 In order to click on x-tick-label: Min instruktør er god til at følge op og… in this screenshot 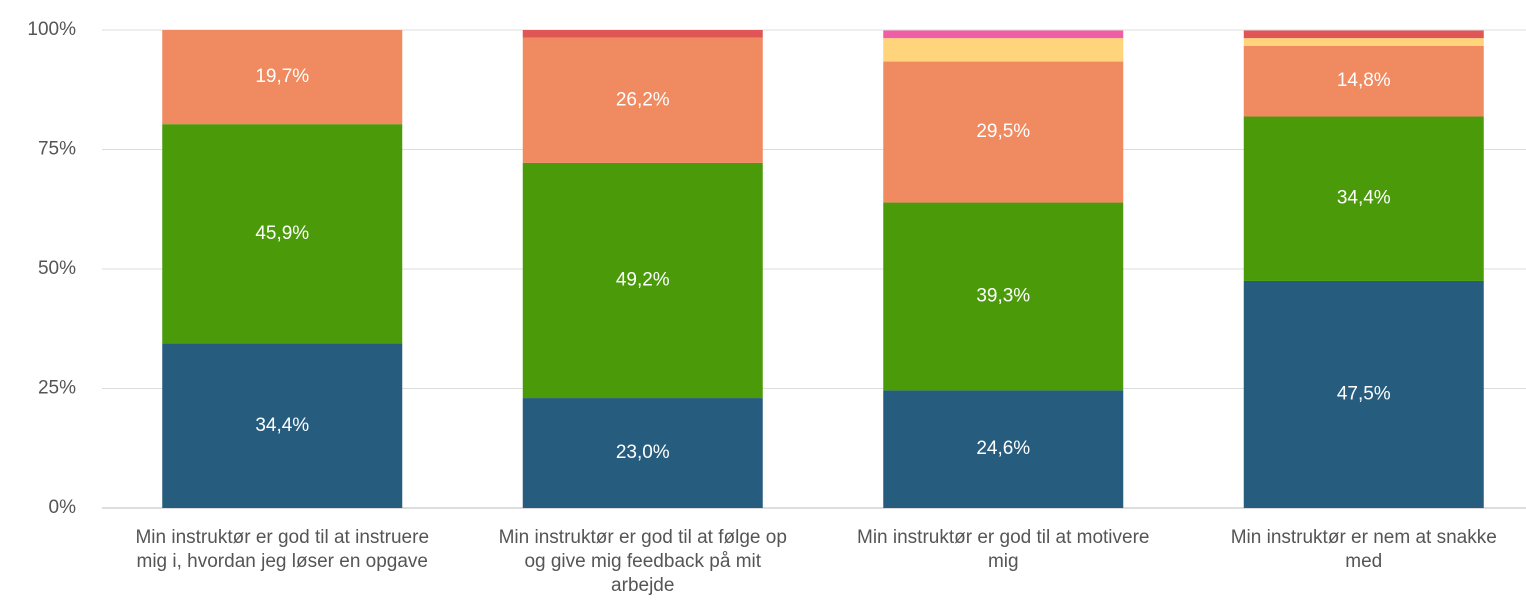, I will do `click(642, 561)`.